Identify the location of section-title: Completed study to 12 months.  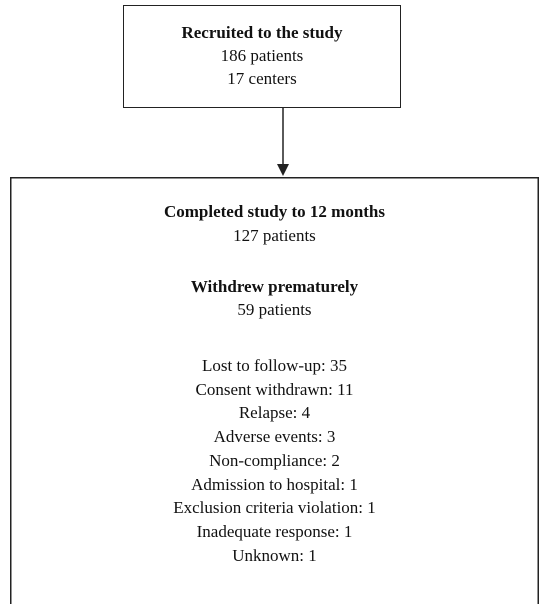
(274, 211).